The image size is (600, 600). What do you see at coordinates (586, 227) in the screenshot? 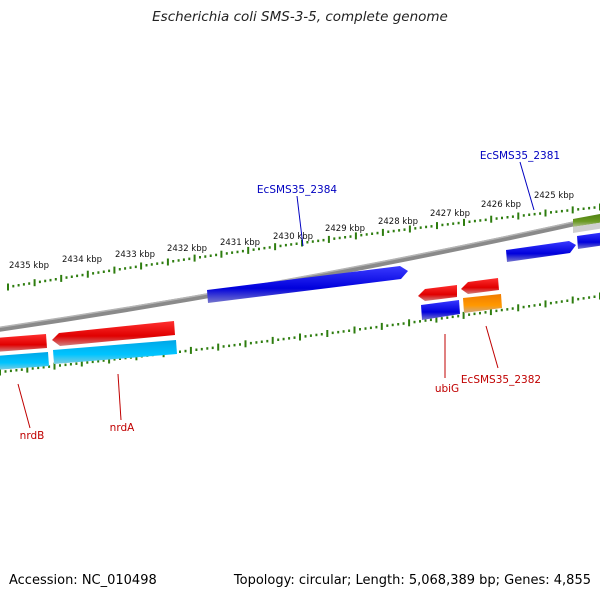
I see `feature-olive-grey` at bounding box center [586, 227].